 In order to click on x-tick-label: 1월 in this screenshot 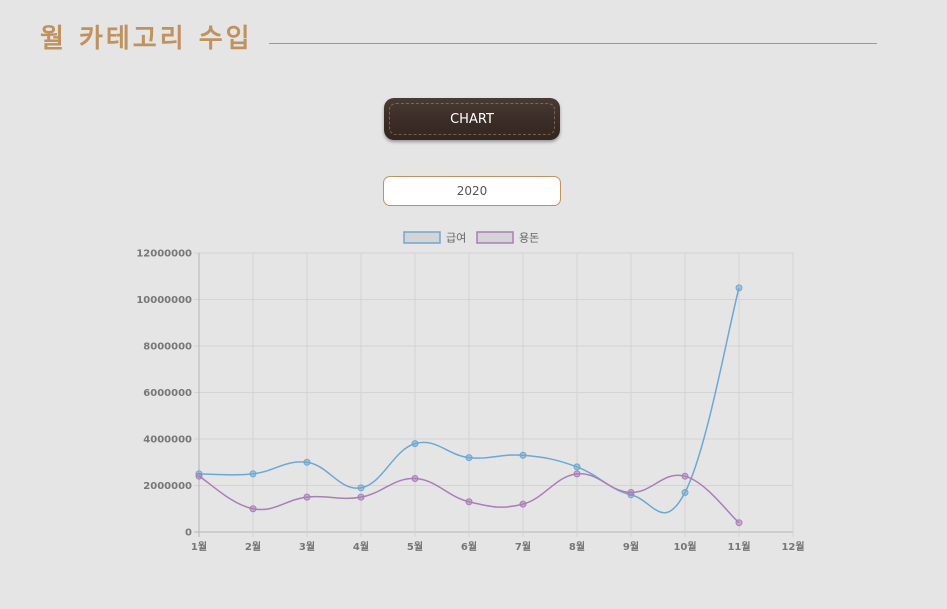, I will do `click(199, 547)`.